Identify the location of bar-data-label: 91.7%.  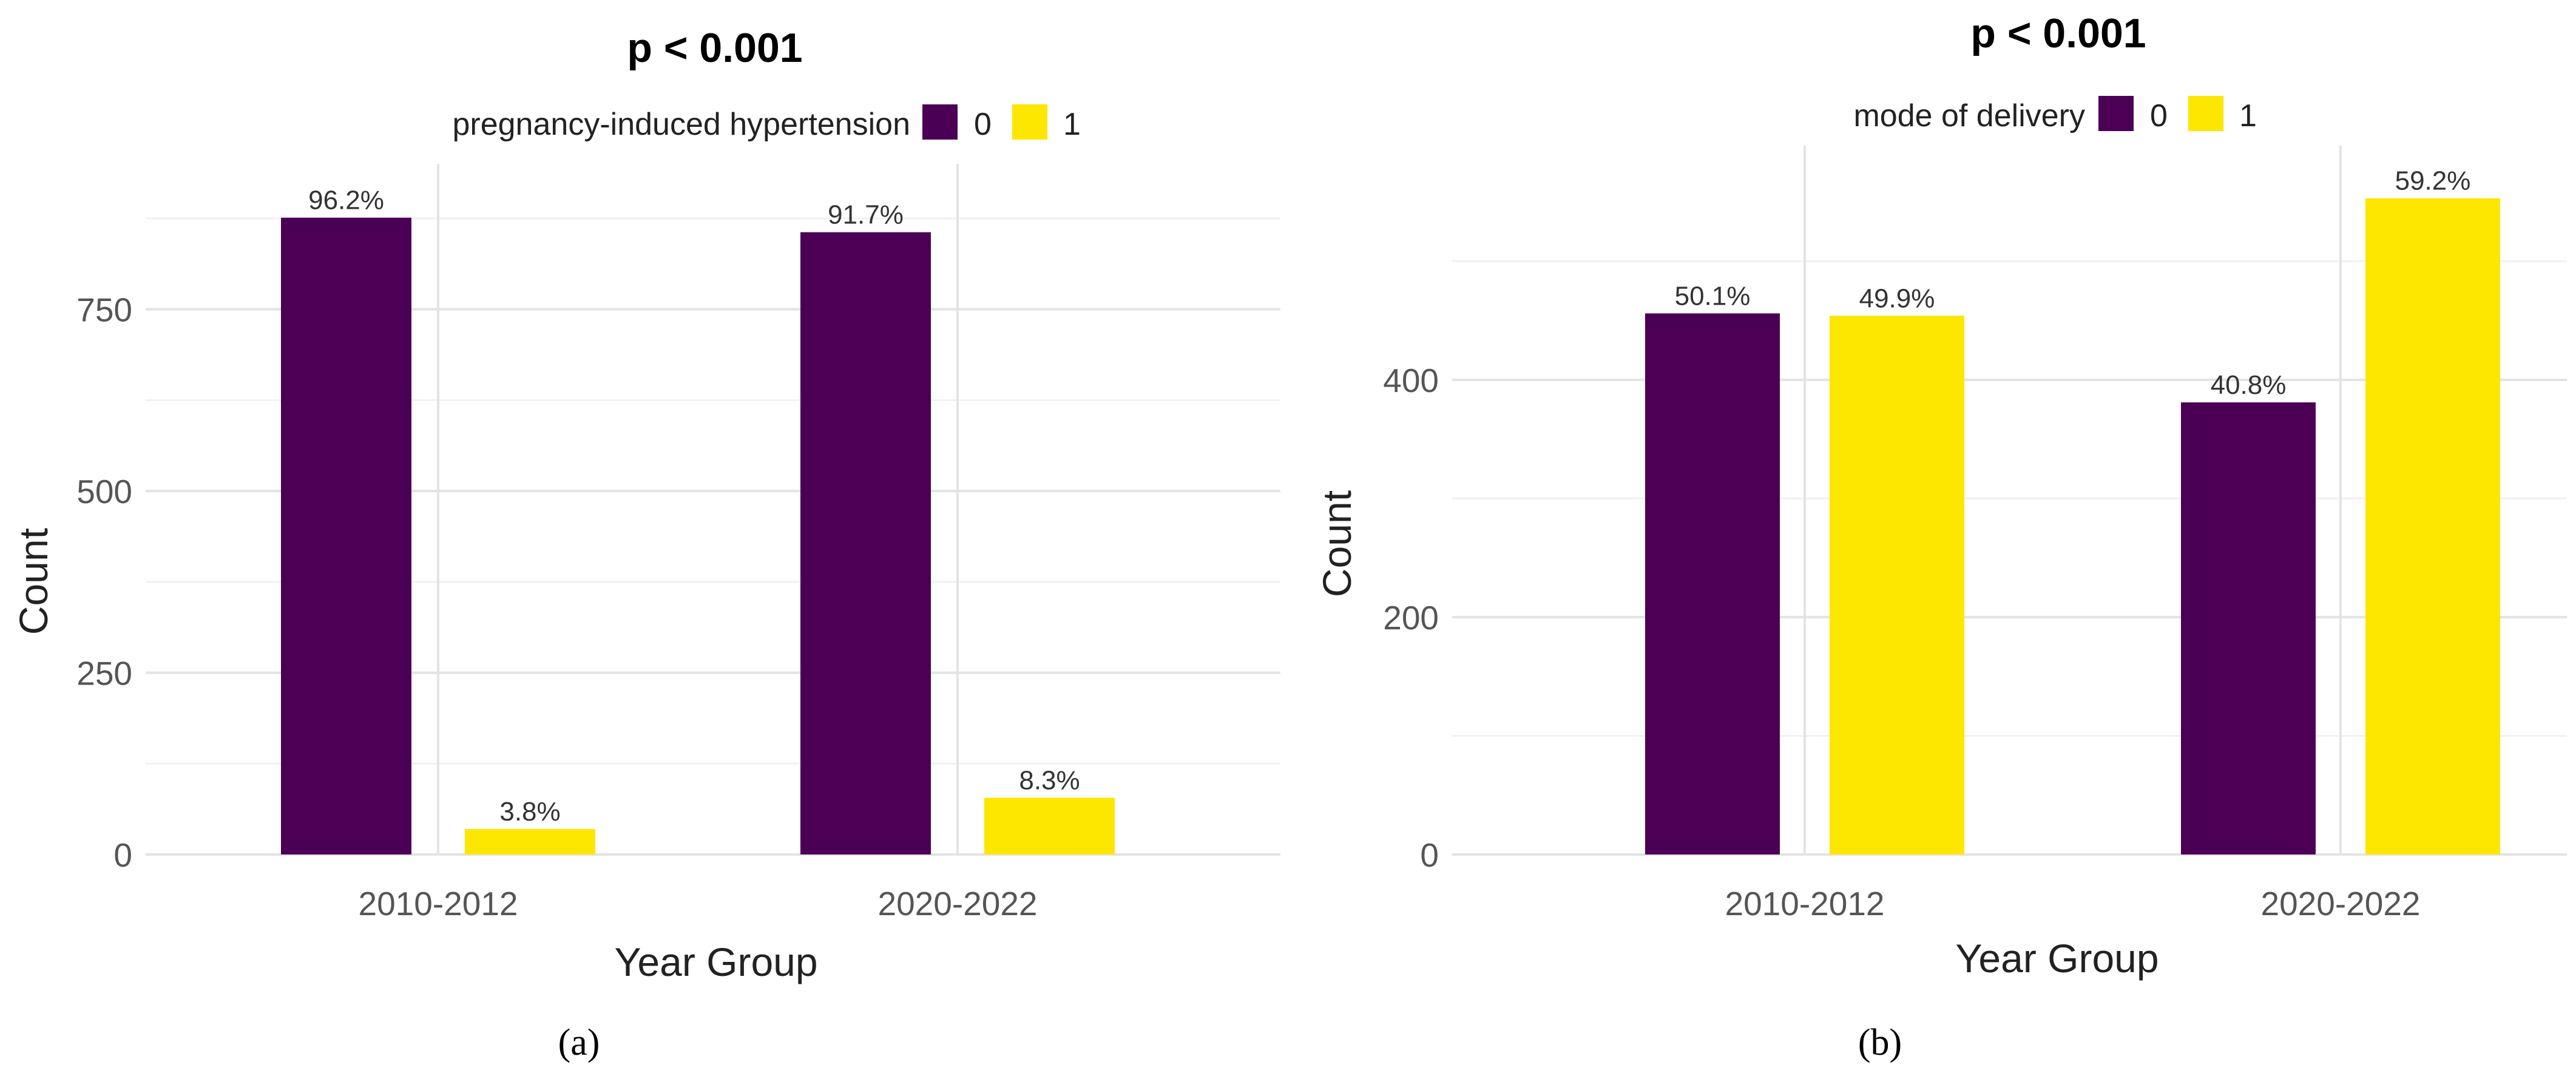
(866, 215).